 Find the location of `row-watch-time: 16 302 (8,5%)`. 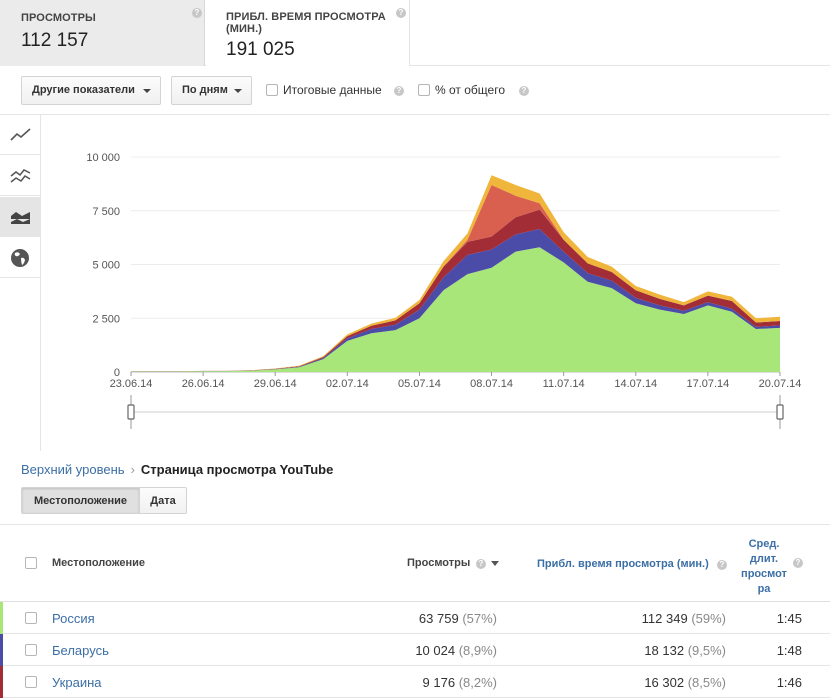

row-watch-time: 16 302 (8,5%) is located at coordinates (685, 682).